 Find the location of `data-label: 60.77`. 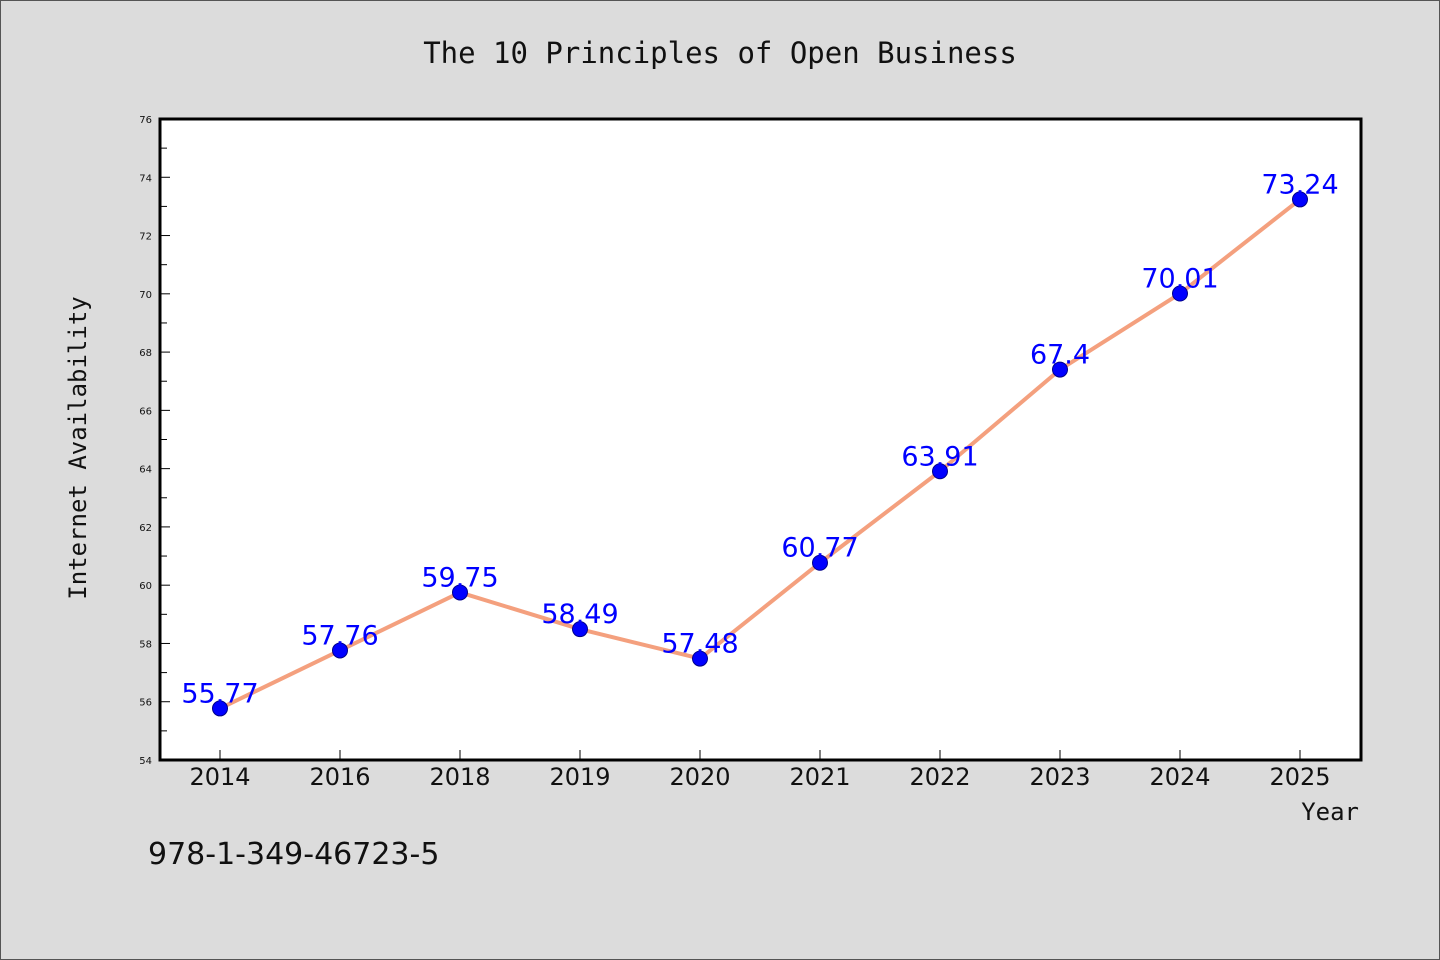

data-label: 60.77 is located at coordinates (819, 548).